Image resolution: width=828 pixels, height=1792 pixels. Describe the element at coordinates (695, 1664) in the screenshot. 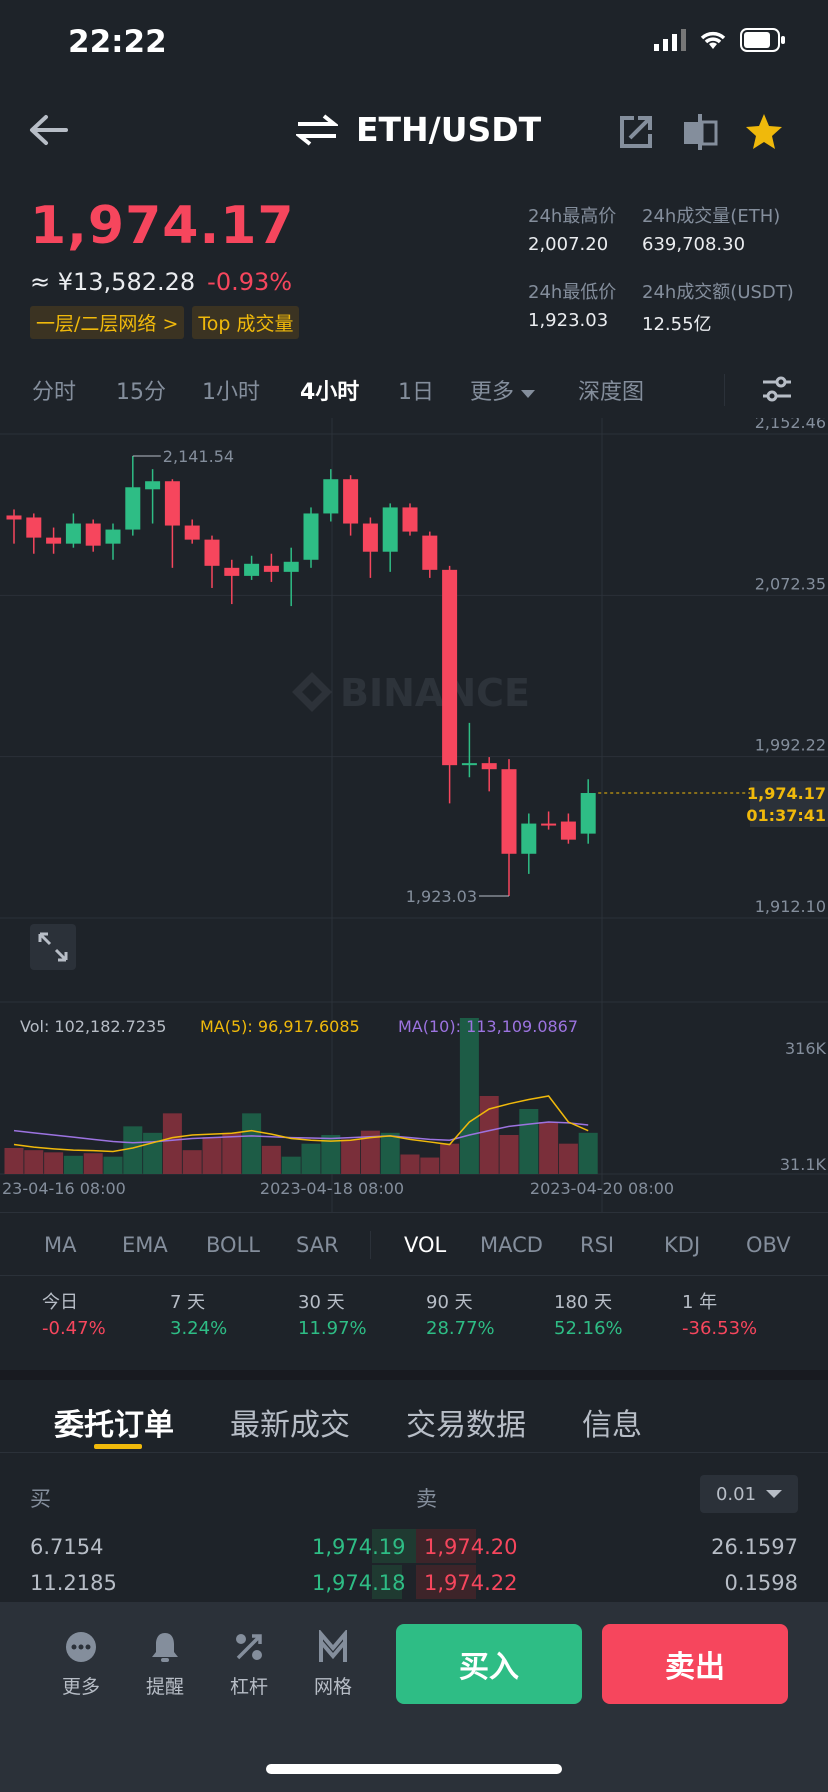

I see `sell-button: 卖出` at that location.